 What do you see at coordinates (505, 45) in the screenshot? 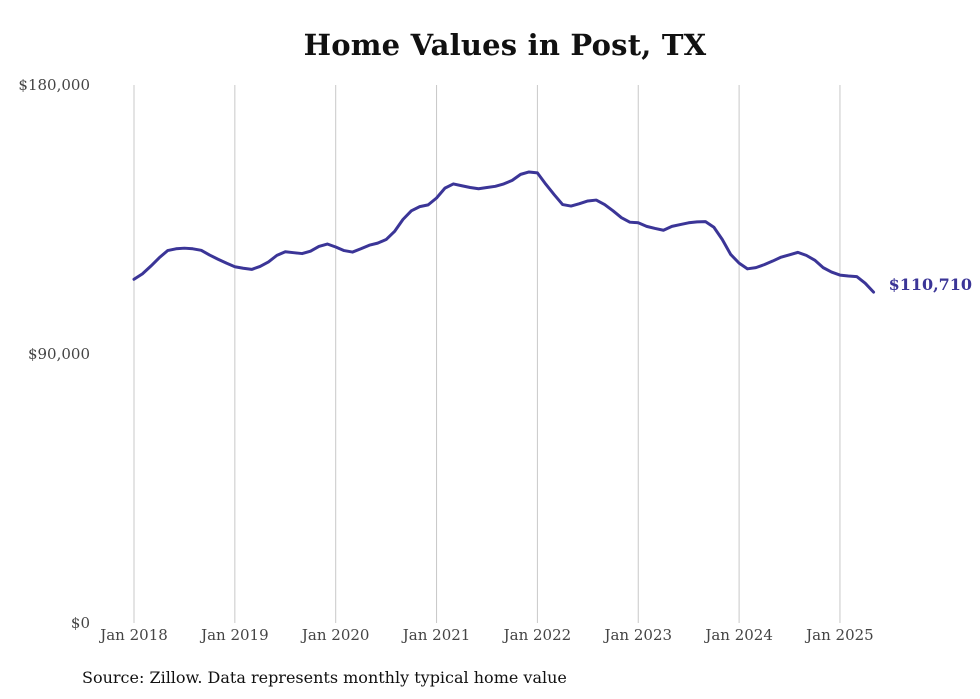
I see `chart-title: Home Values in Post, TX` at bounding box center [505, 45].